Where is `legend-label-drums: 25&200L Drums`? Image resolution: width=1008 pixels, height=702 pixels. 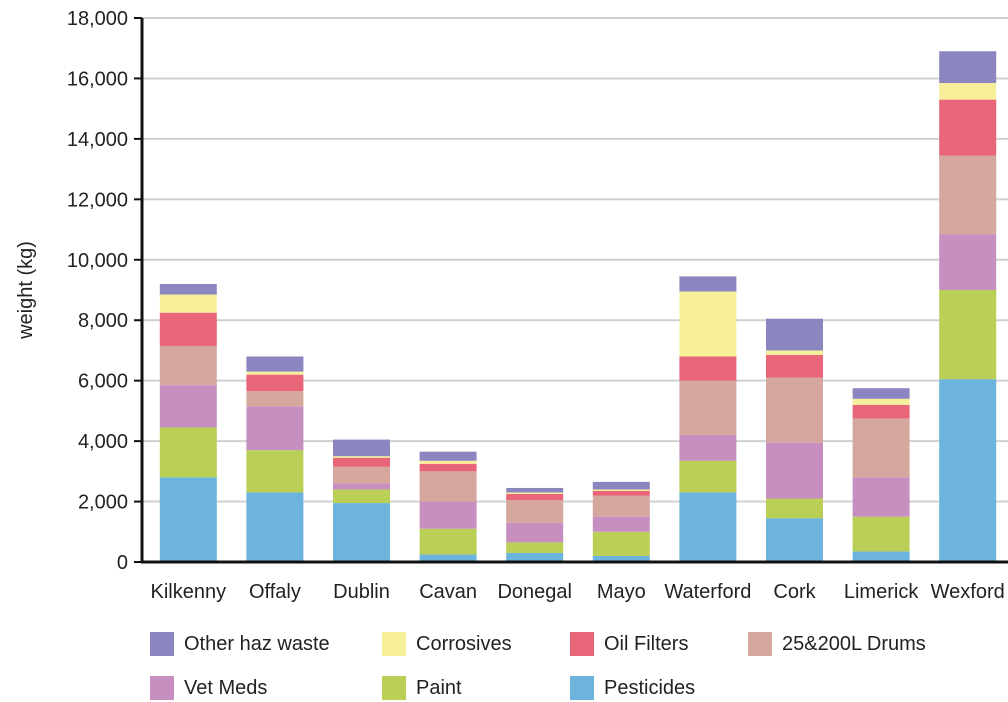 legend-label-drums: 25&200L Drums is located at coordinates (854, 643).